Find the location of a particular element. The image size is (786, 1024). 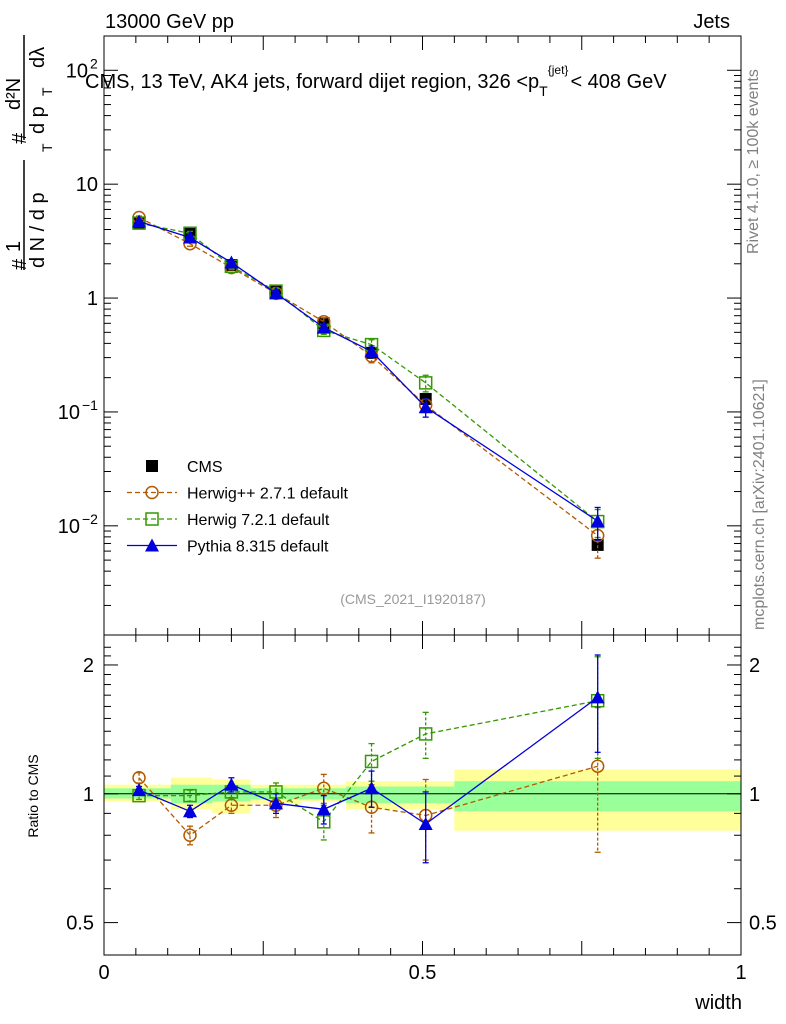

title-suffix: < 408 GeV is located at coordinates (618, 82).